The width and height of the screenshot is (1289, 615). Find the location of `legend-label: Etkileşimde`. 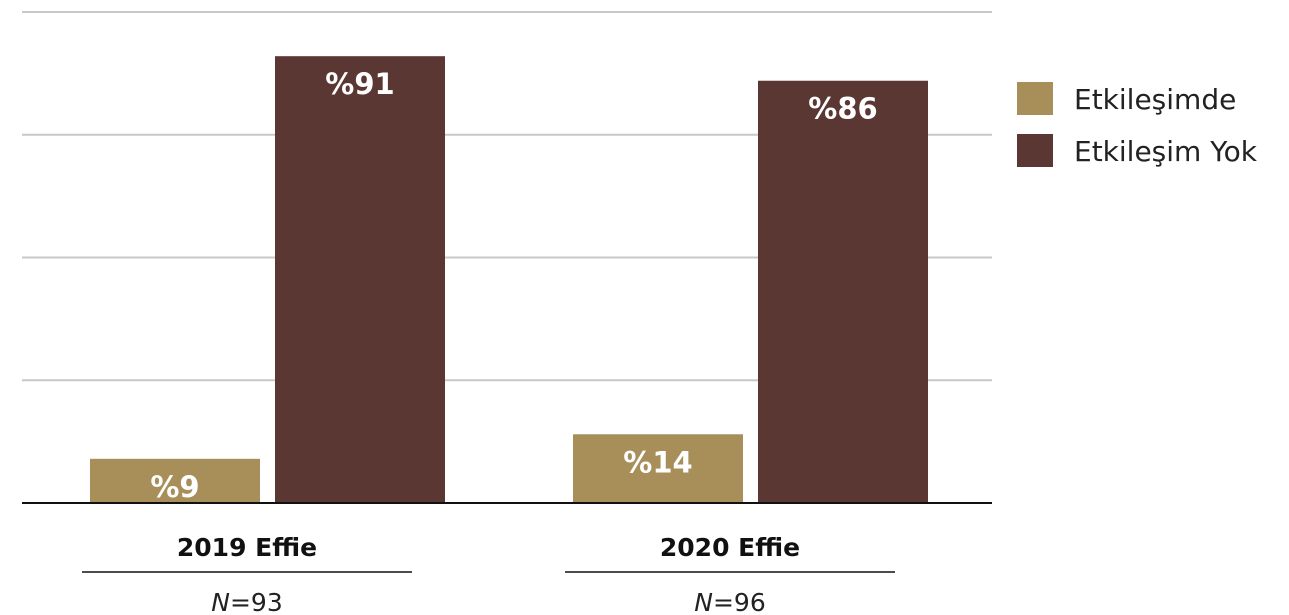

legend-label: Etkileşimde is located at coordinates (1155, 99).